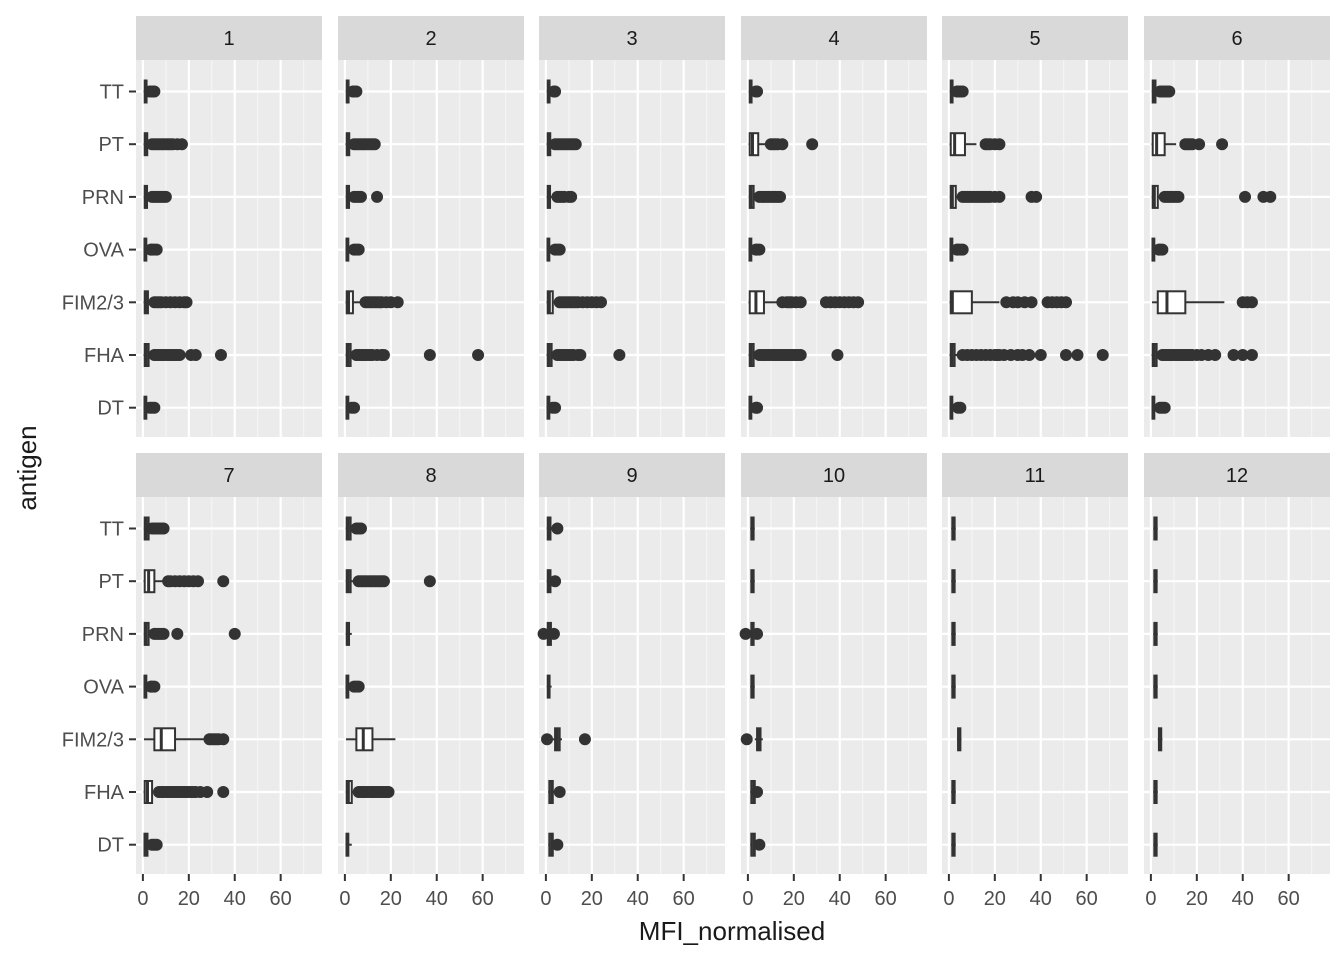  What do you see at coordinates (747, 899) in the screenshot?
I see `x-tick-label: 0` at bounding box center [747, 899].